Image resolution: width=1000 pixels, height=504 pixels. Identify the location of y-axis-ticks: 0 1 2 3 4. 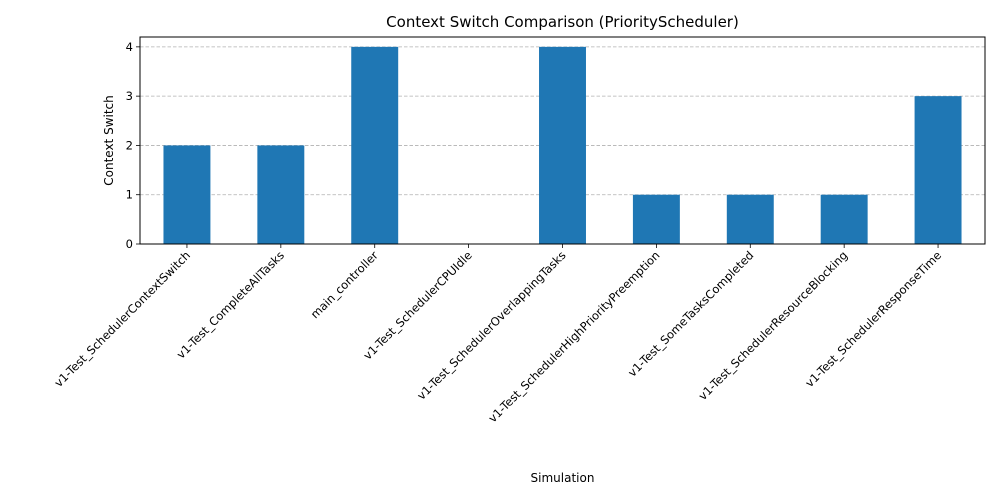
(133, 145).